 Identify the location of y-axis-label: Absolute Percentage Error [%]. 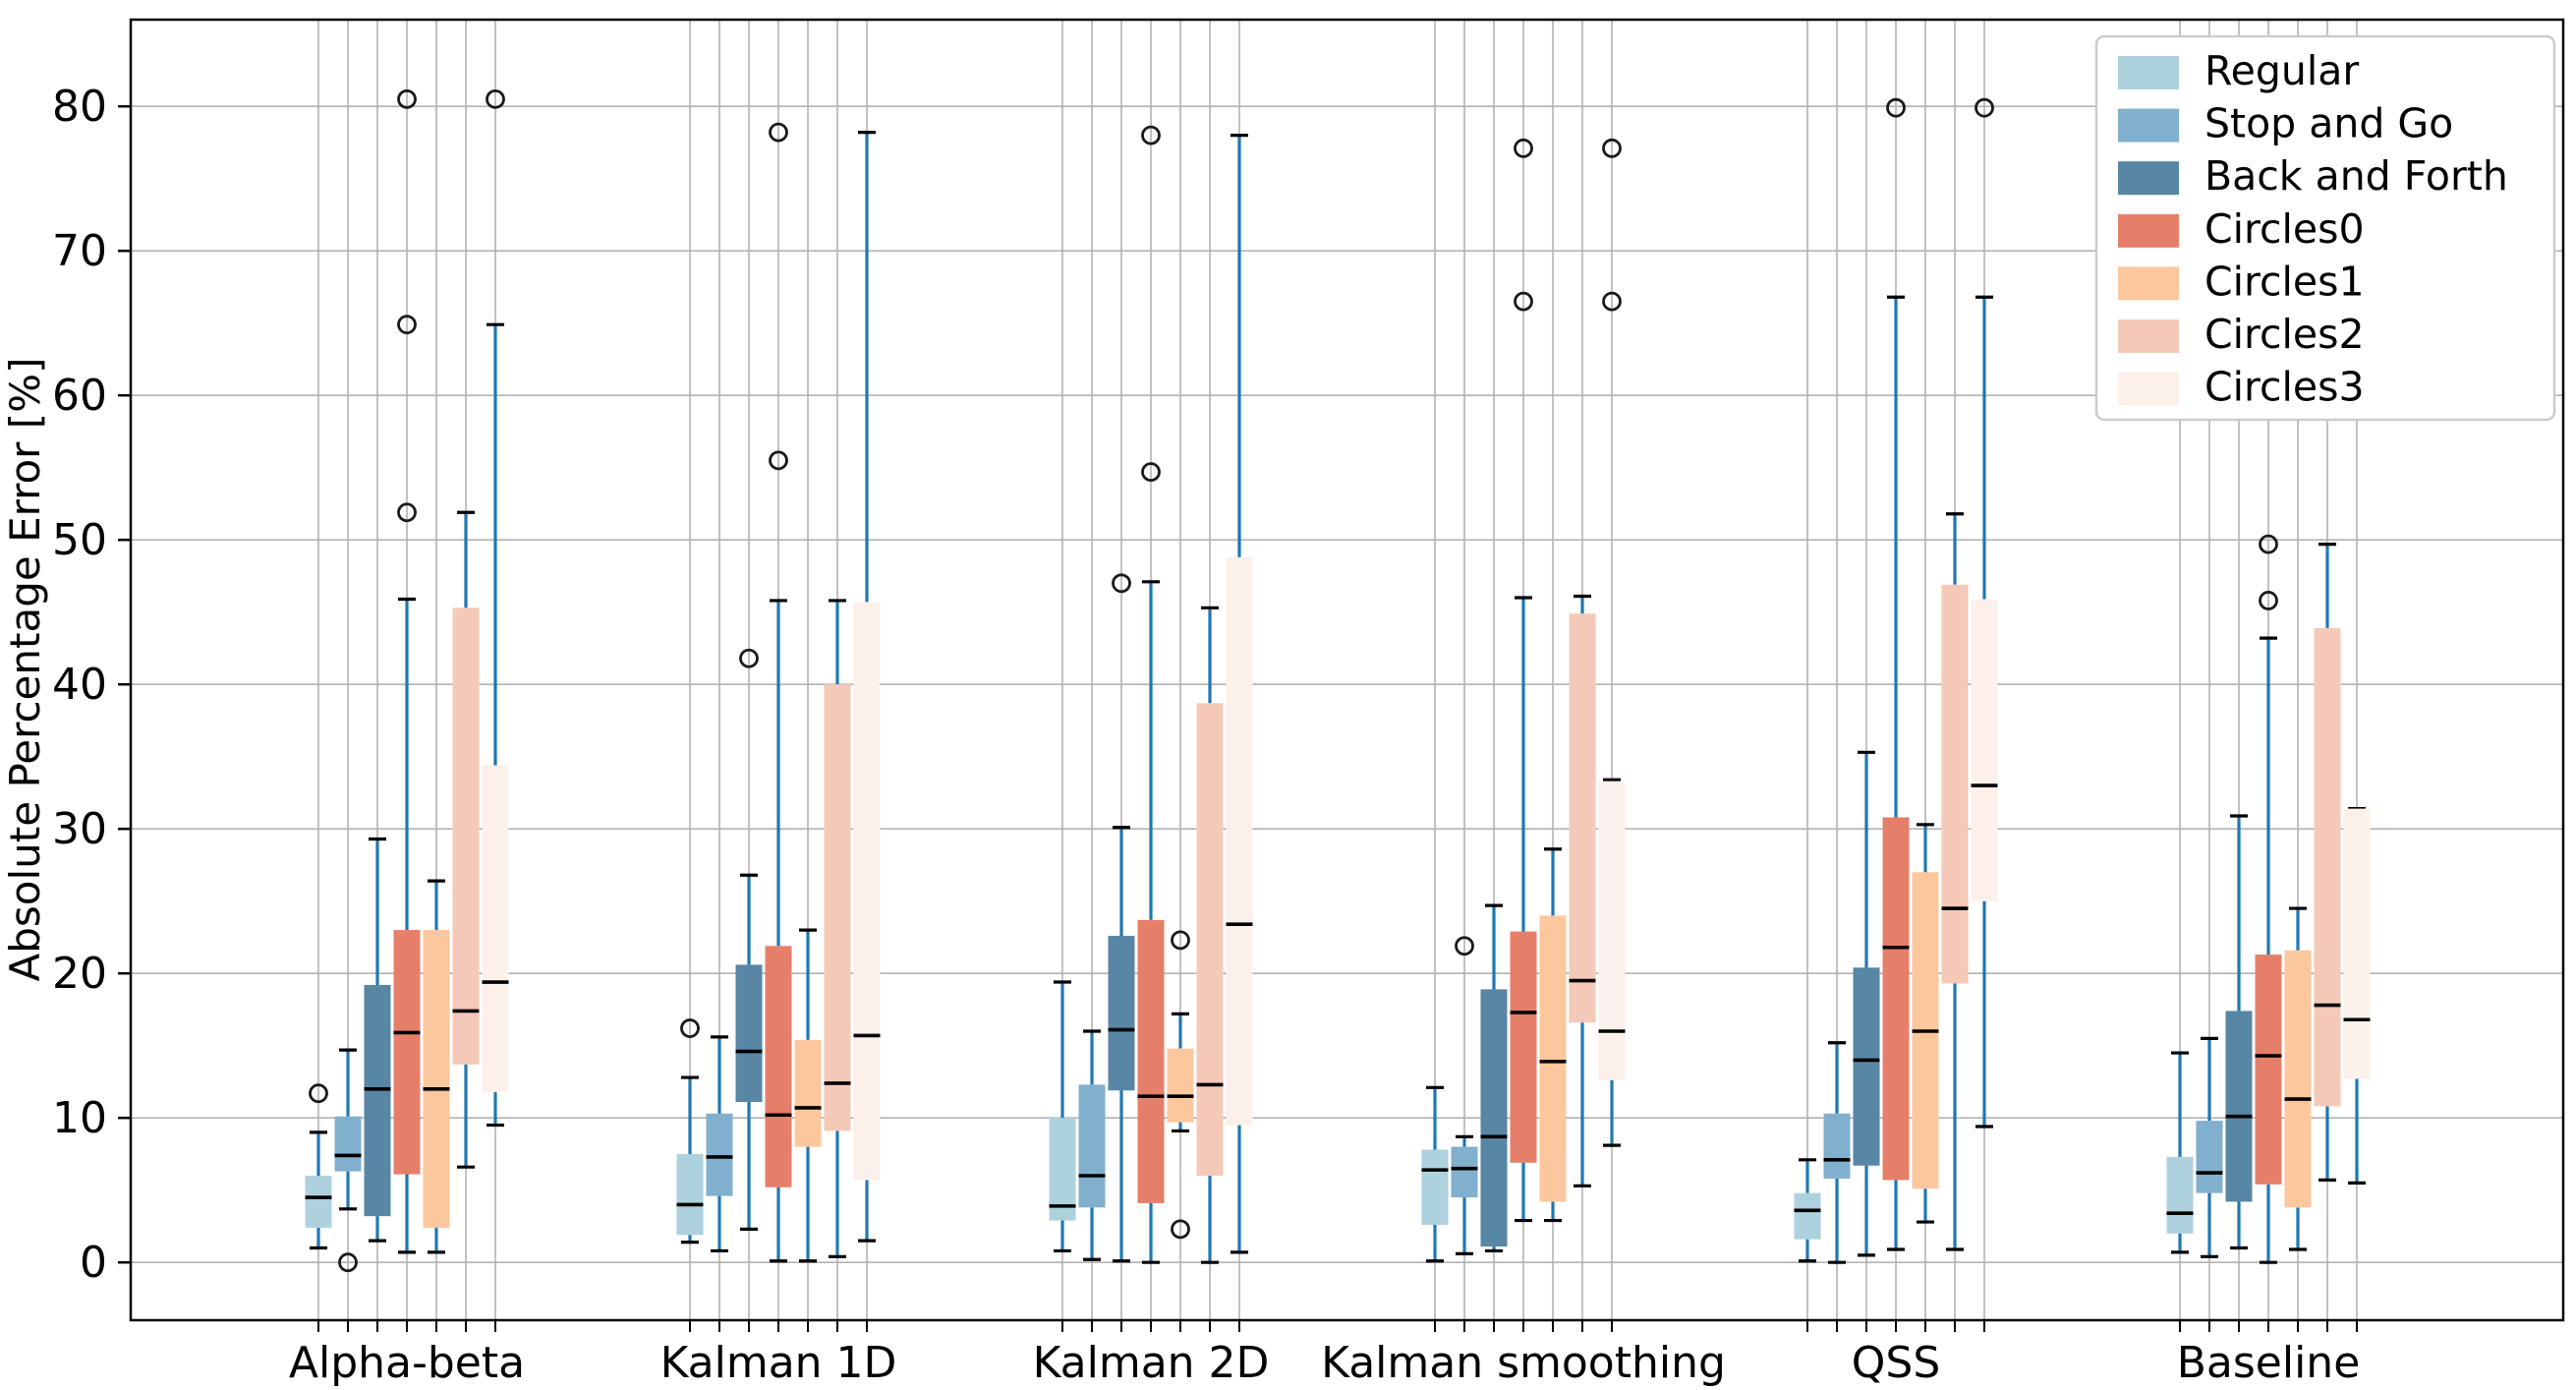
(25, 670).